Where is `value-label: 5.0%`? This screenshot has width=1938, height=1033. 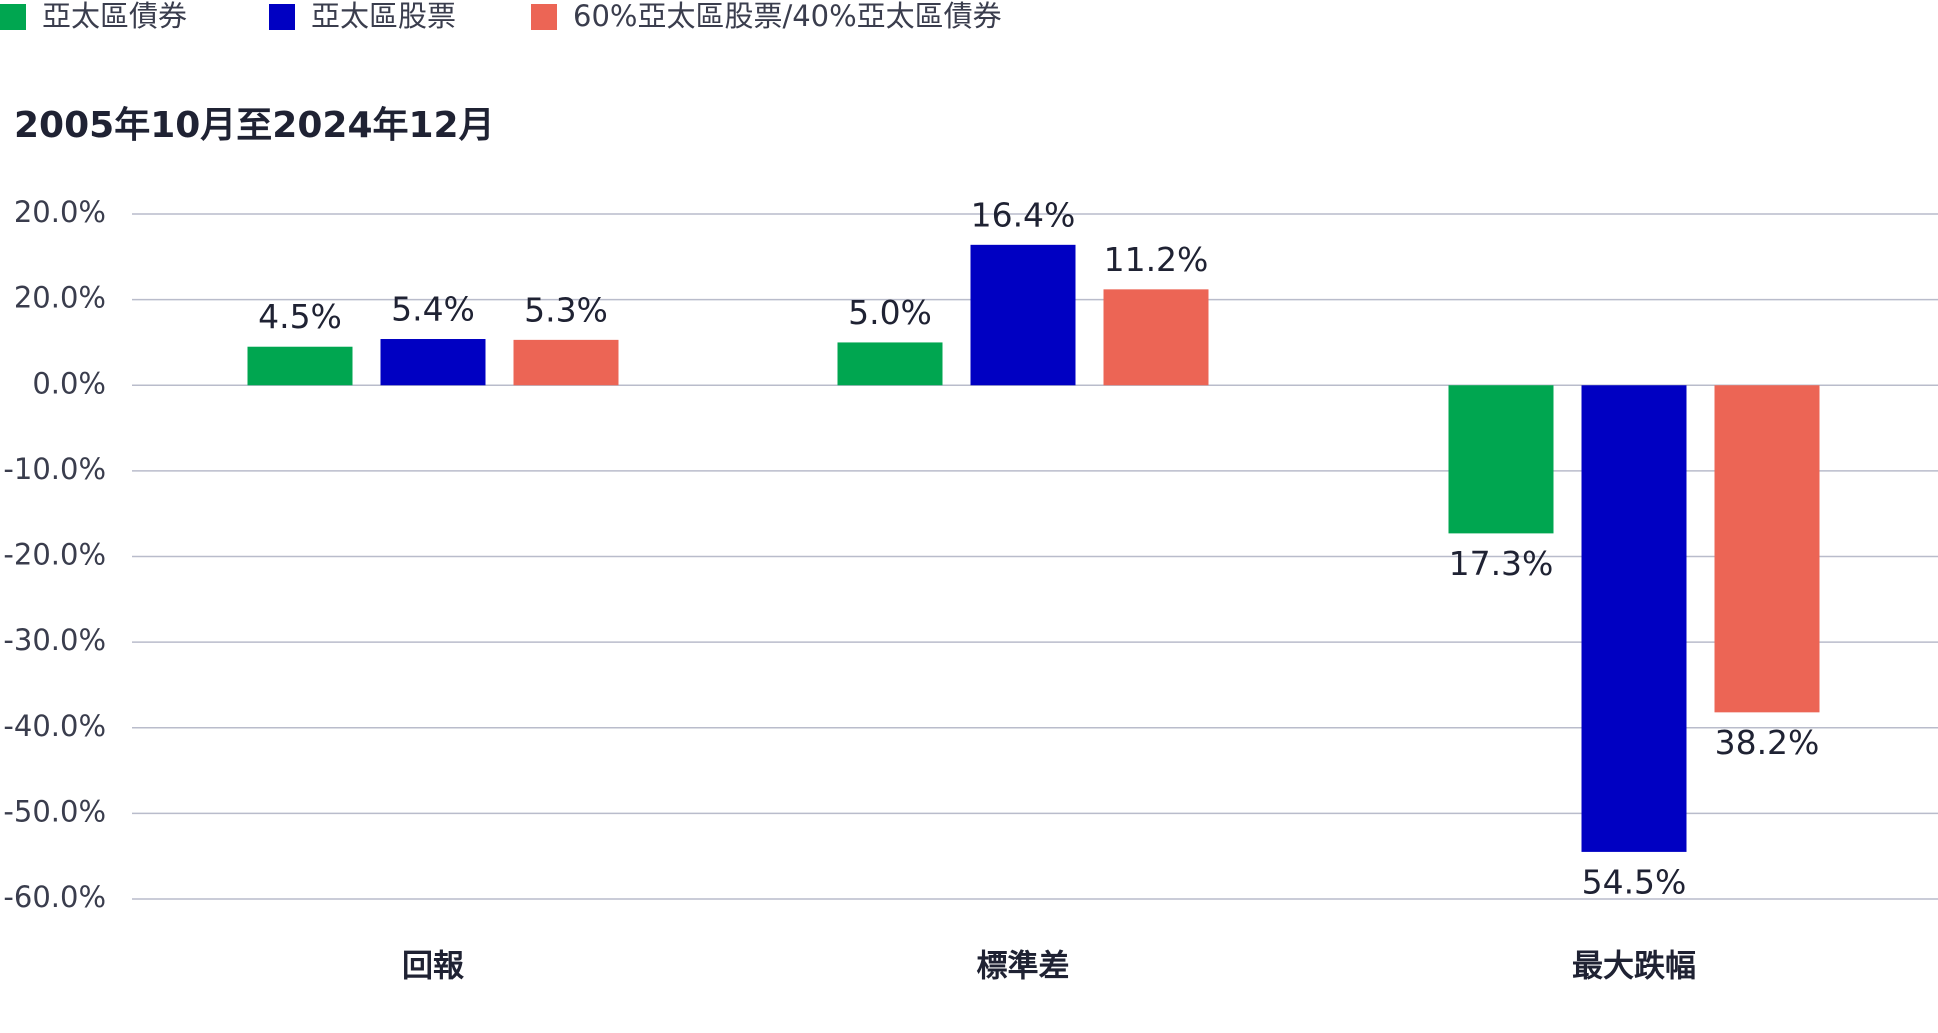
value-label: 5.0% is located at coordinates (890, 312).